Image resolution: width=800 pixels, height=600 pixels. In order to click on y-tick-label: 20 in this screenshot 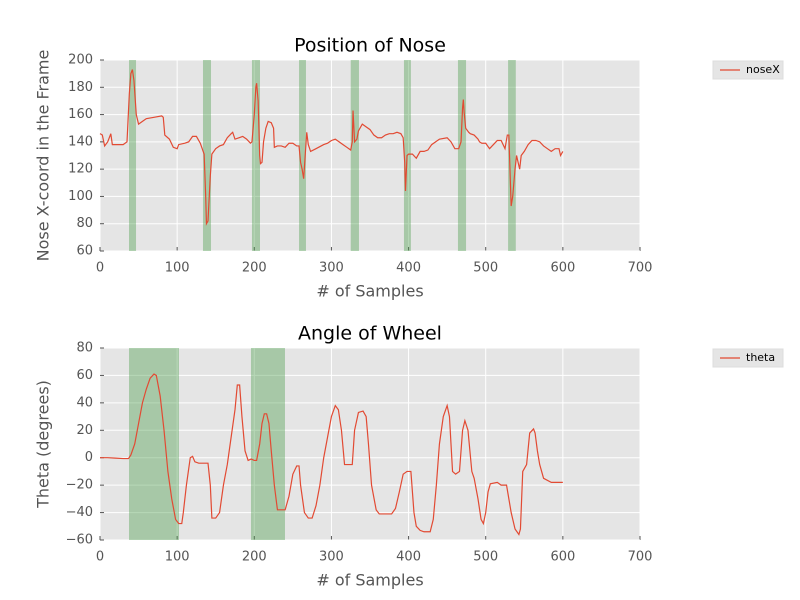, I will do `click(84, 430)`.